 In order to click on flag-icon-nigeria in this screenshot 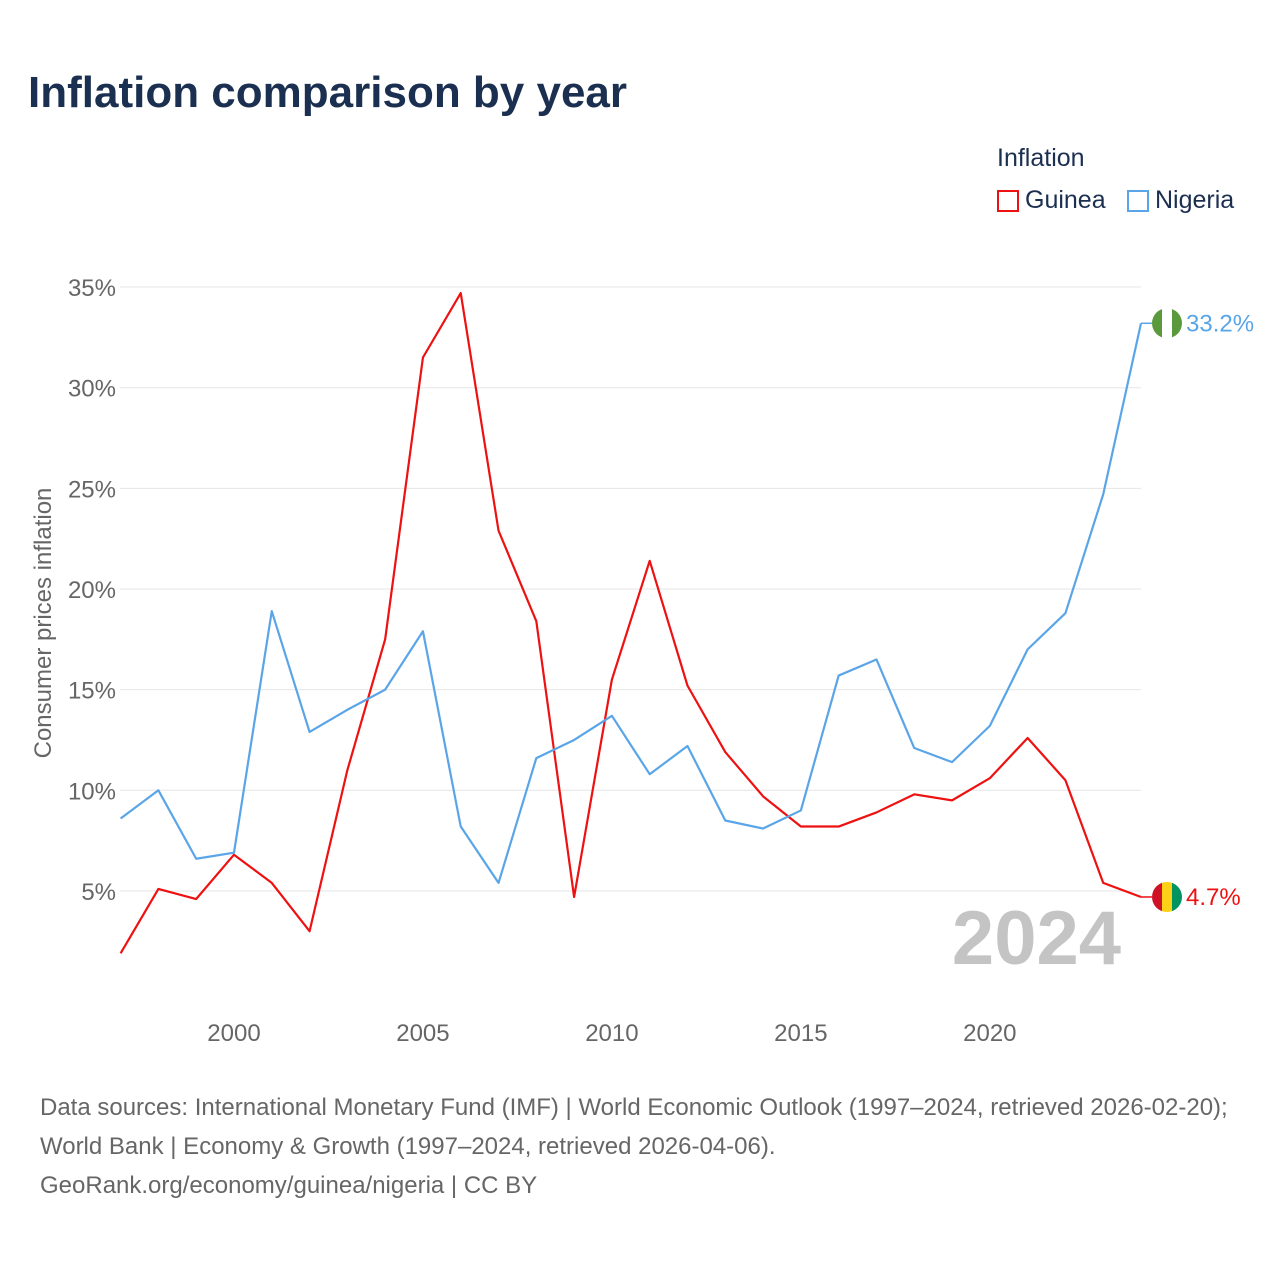, I will do `click(1167, 323)`.